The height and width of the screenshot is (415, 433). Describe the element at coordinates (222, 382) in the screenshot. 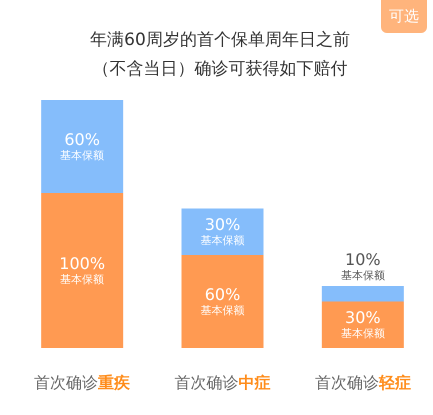

I see `x-tick-label: 首次确诊中症` at that location.